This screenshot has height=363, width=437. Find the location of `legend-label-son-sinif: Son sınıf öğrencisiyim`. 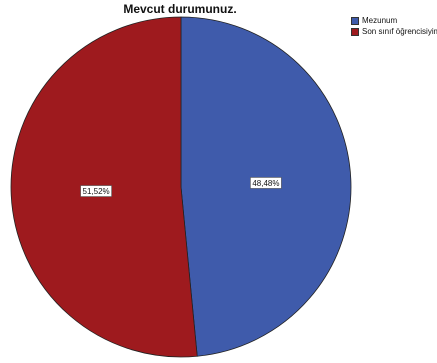

legend-label-son-sinif: Son sınıf öğrencisiyim is located at coordinates (399, 31).